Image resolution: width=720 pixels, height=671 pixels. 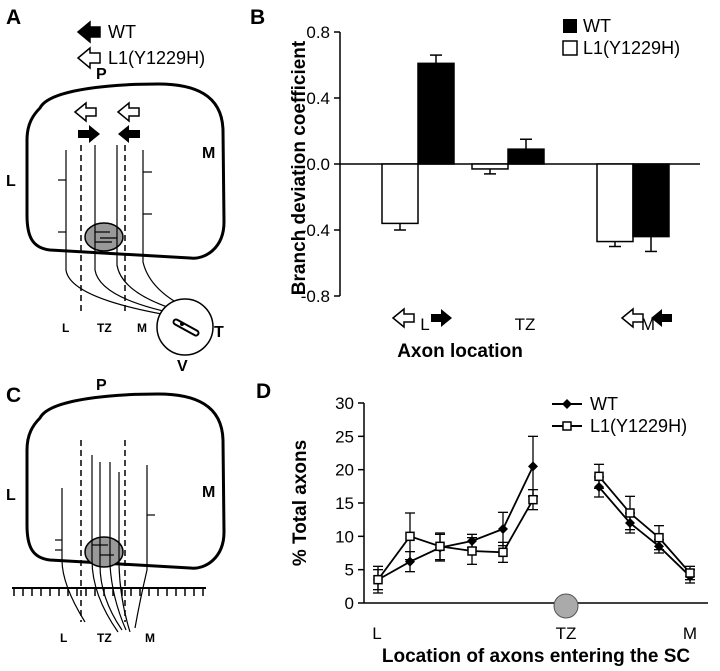 I want to click on axons-a, so click(x=126, y=232).